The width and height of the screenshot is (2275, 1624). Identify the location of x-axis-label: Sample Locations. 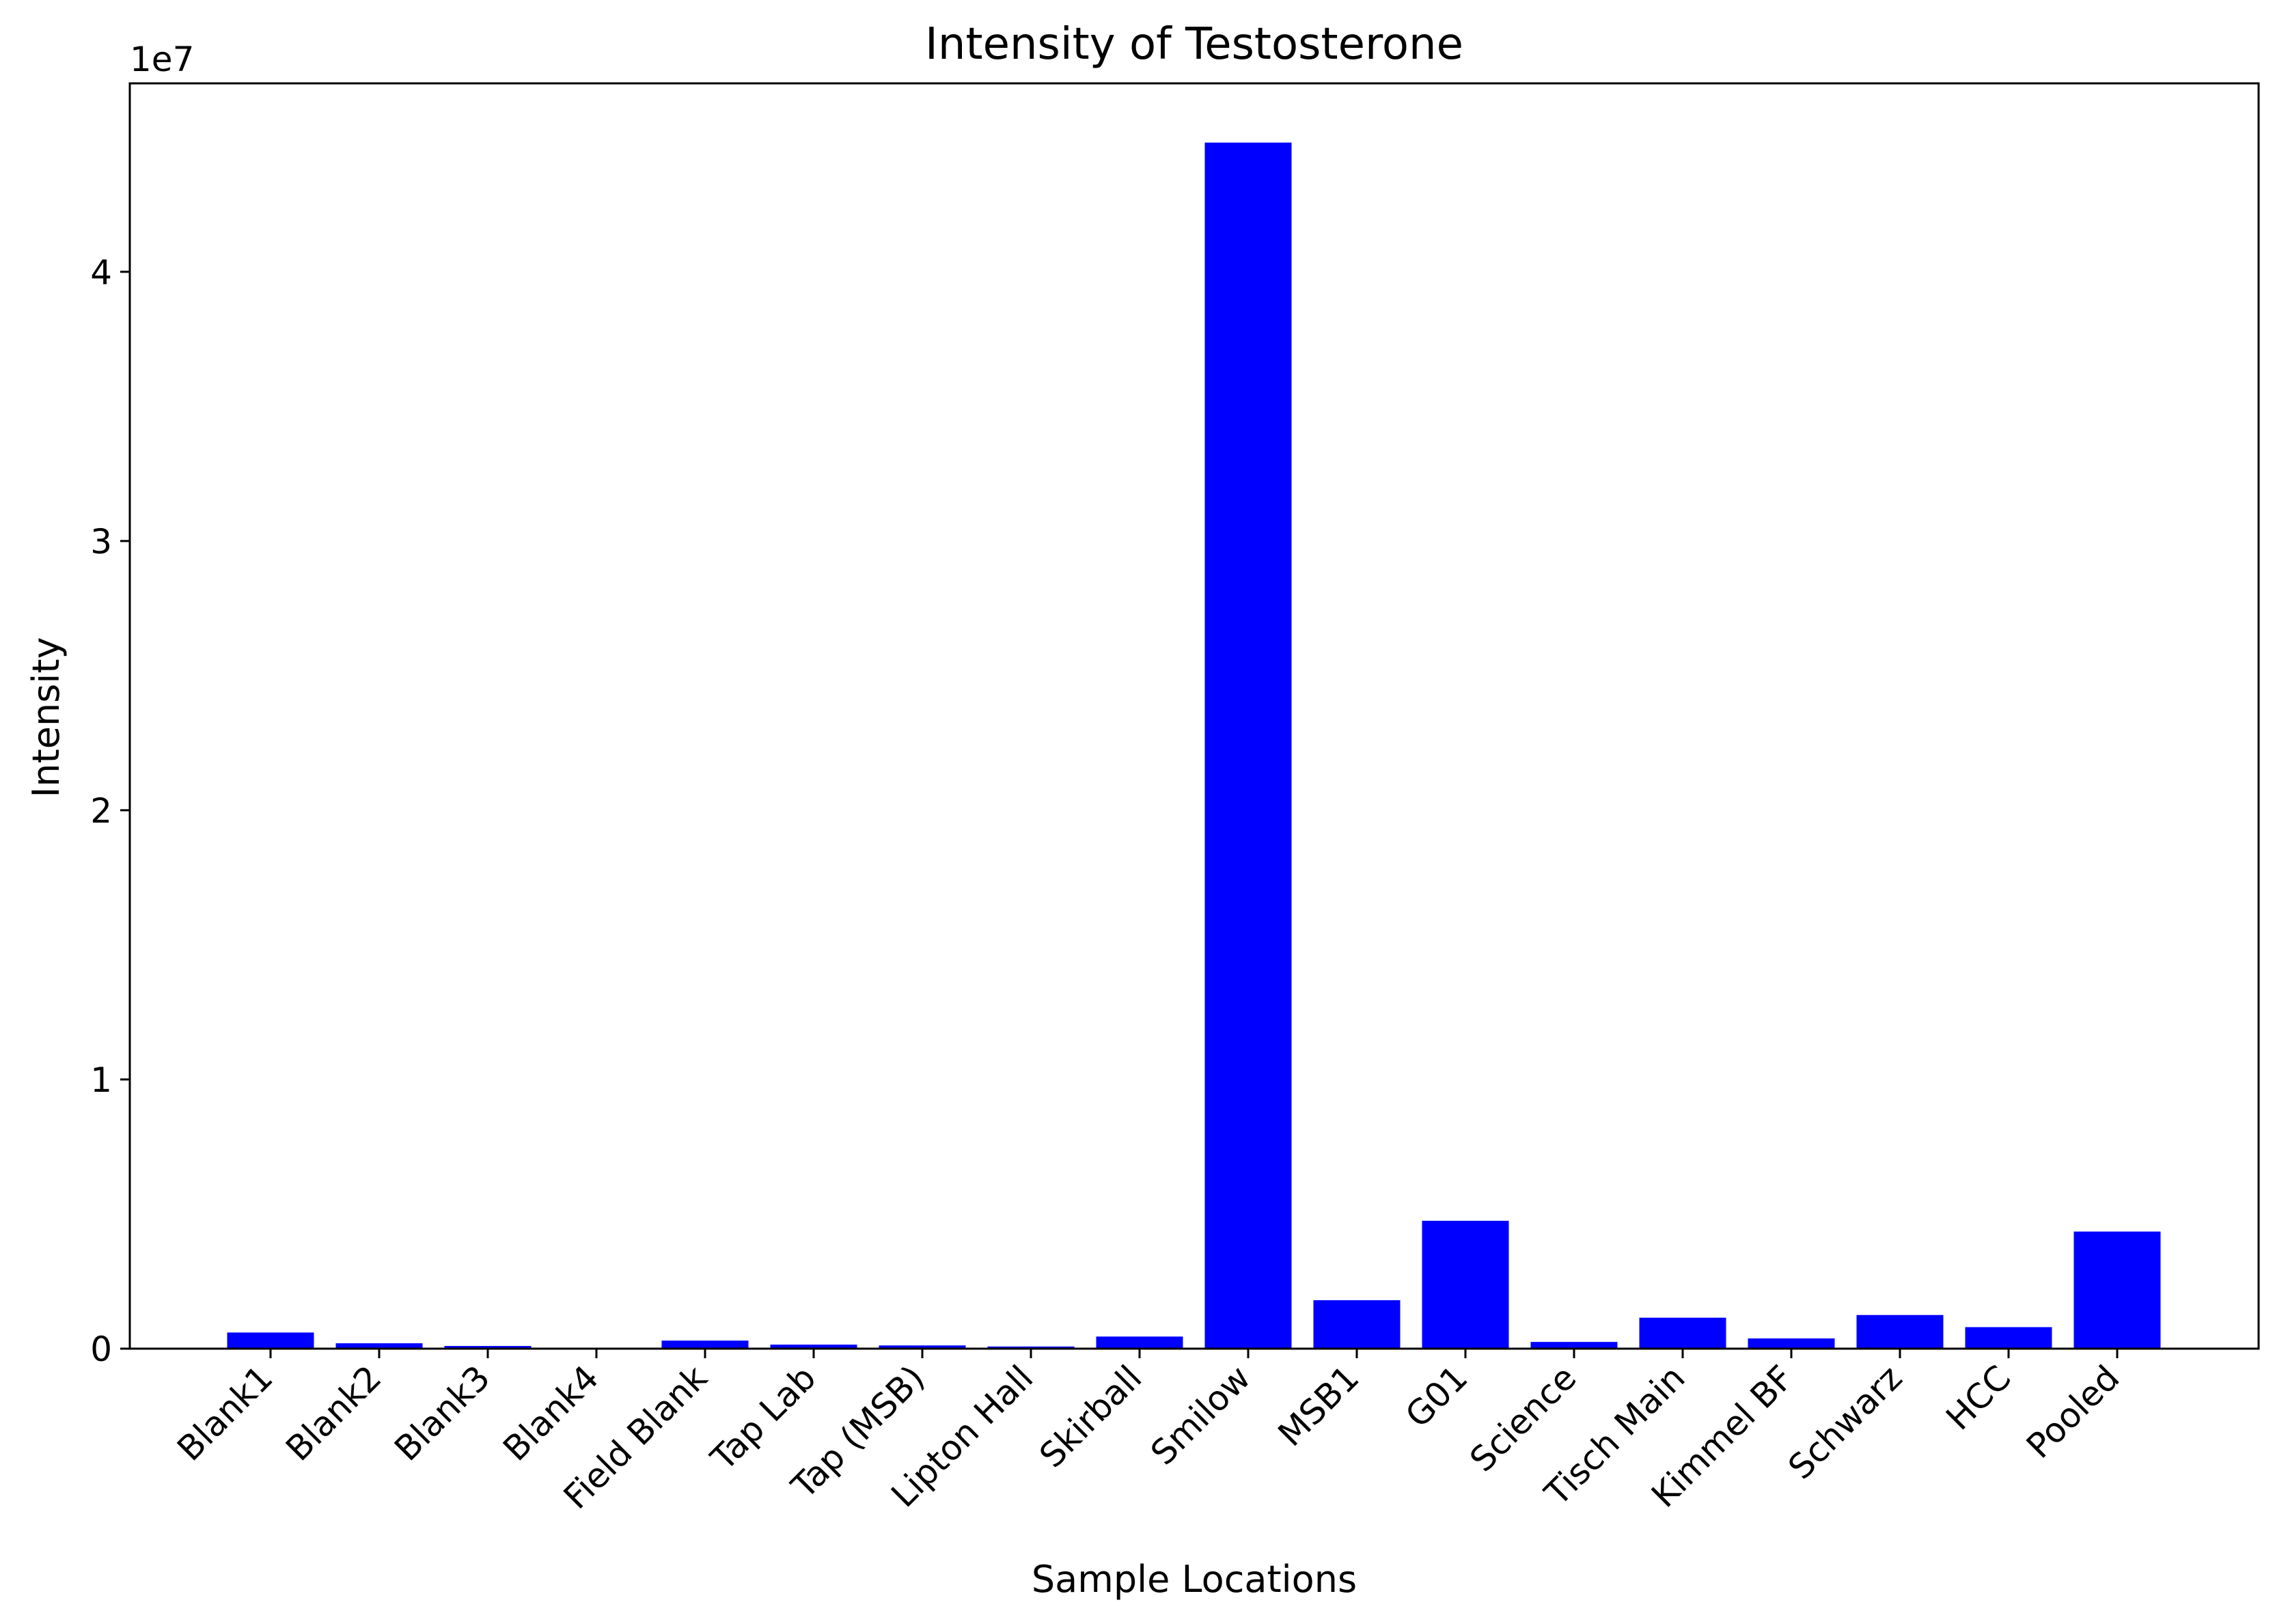
(1194, 1579).